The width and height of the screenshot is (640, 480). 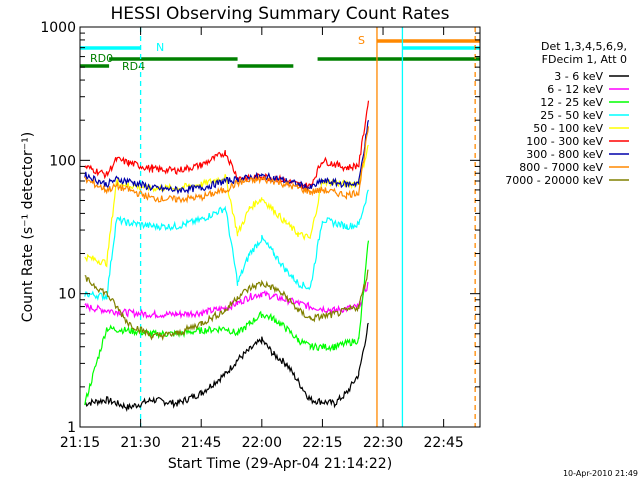 I want to click on legend-label: 7000 - 20000 keV, so click(x=554, y=180).